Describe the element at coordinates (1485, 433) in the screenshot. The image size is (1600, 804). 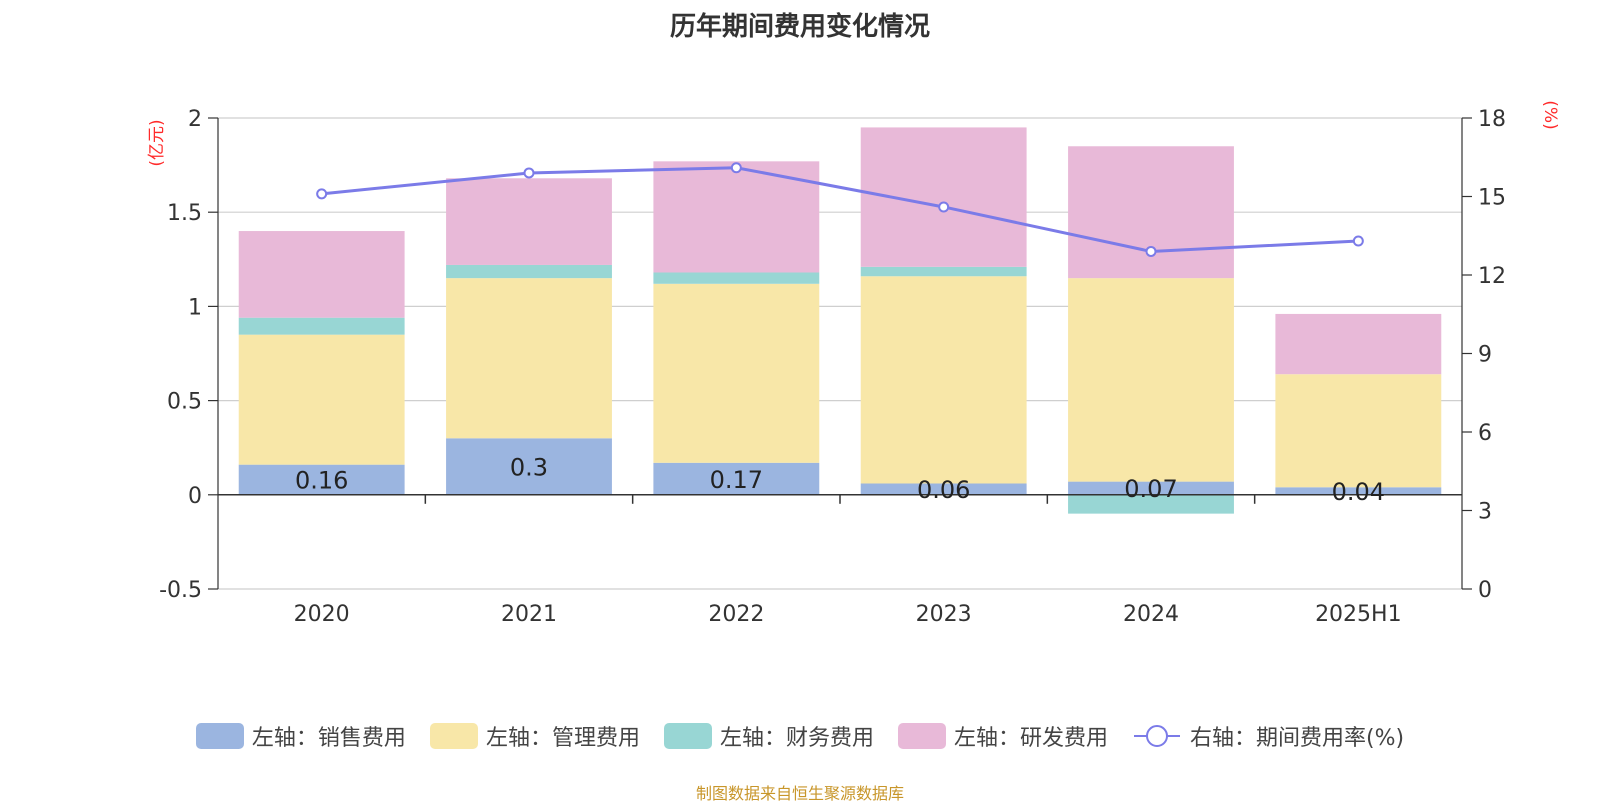
I see `right-axis-tick-label: 6` at that location.